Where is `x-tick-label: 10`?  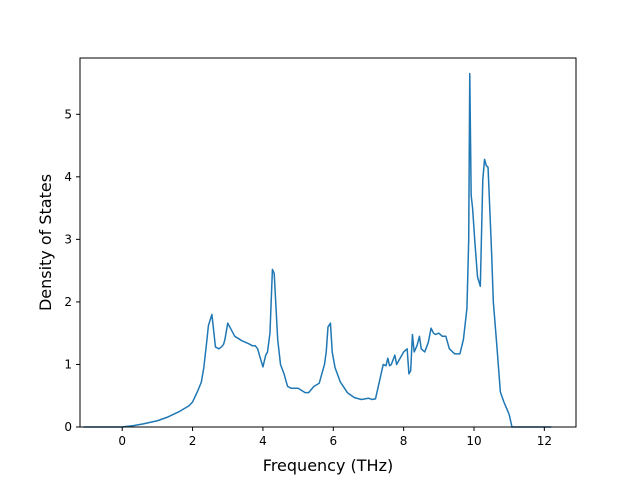 x-tick-label: 10 is located at coordinates (473, 441).